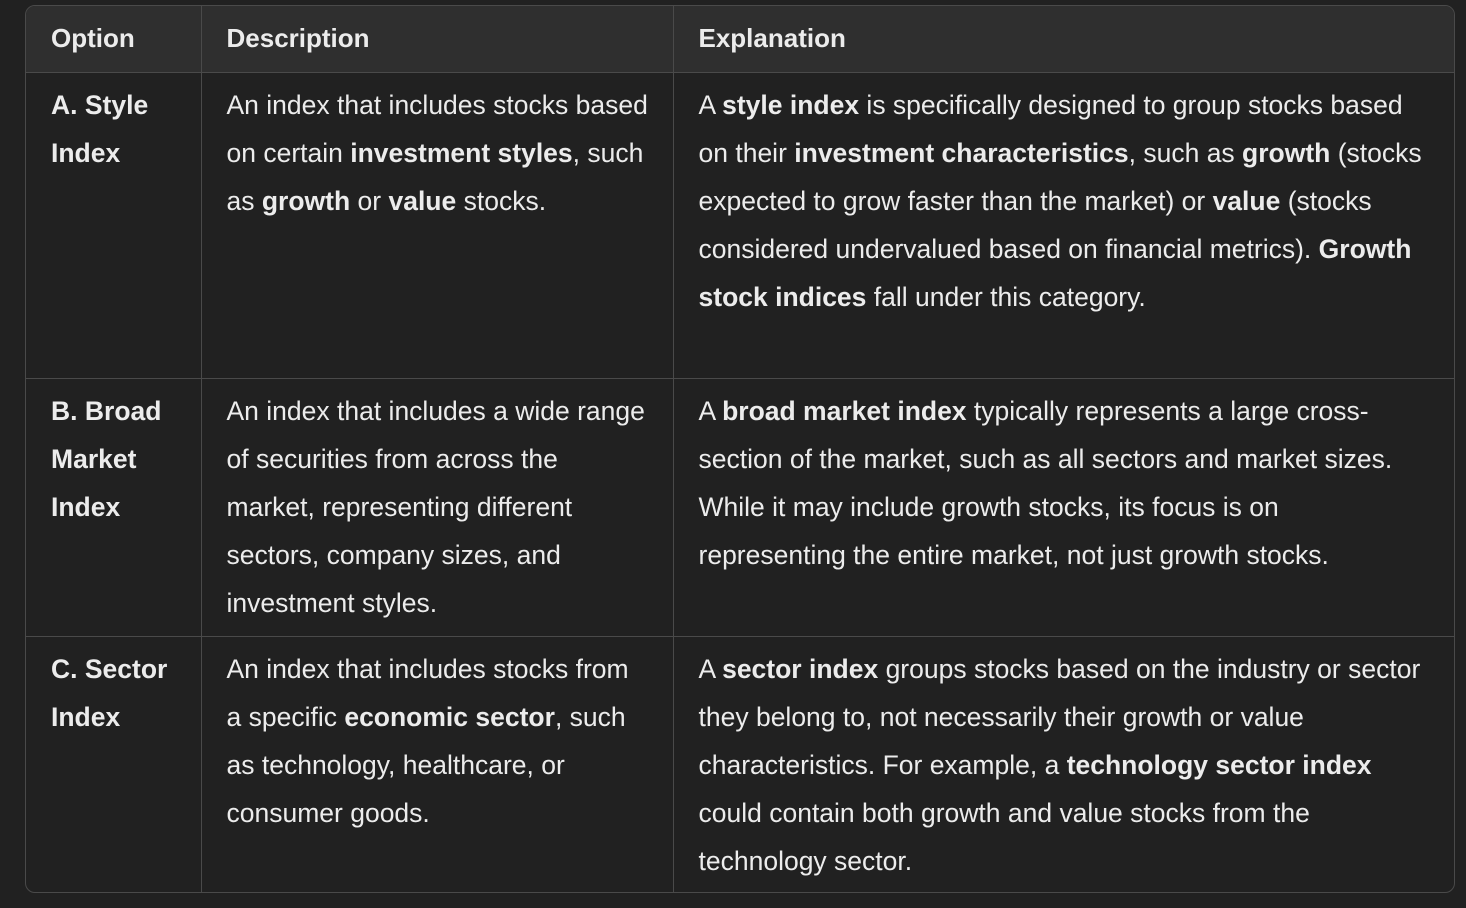 The image size is (1466, 908). I want to click on header-description: Description, so click(437, 39).